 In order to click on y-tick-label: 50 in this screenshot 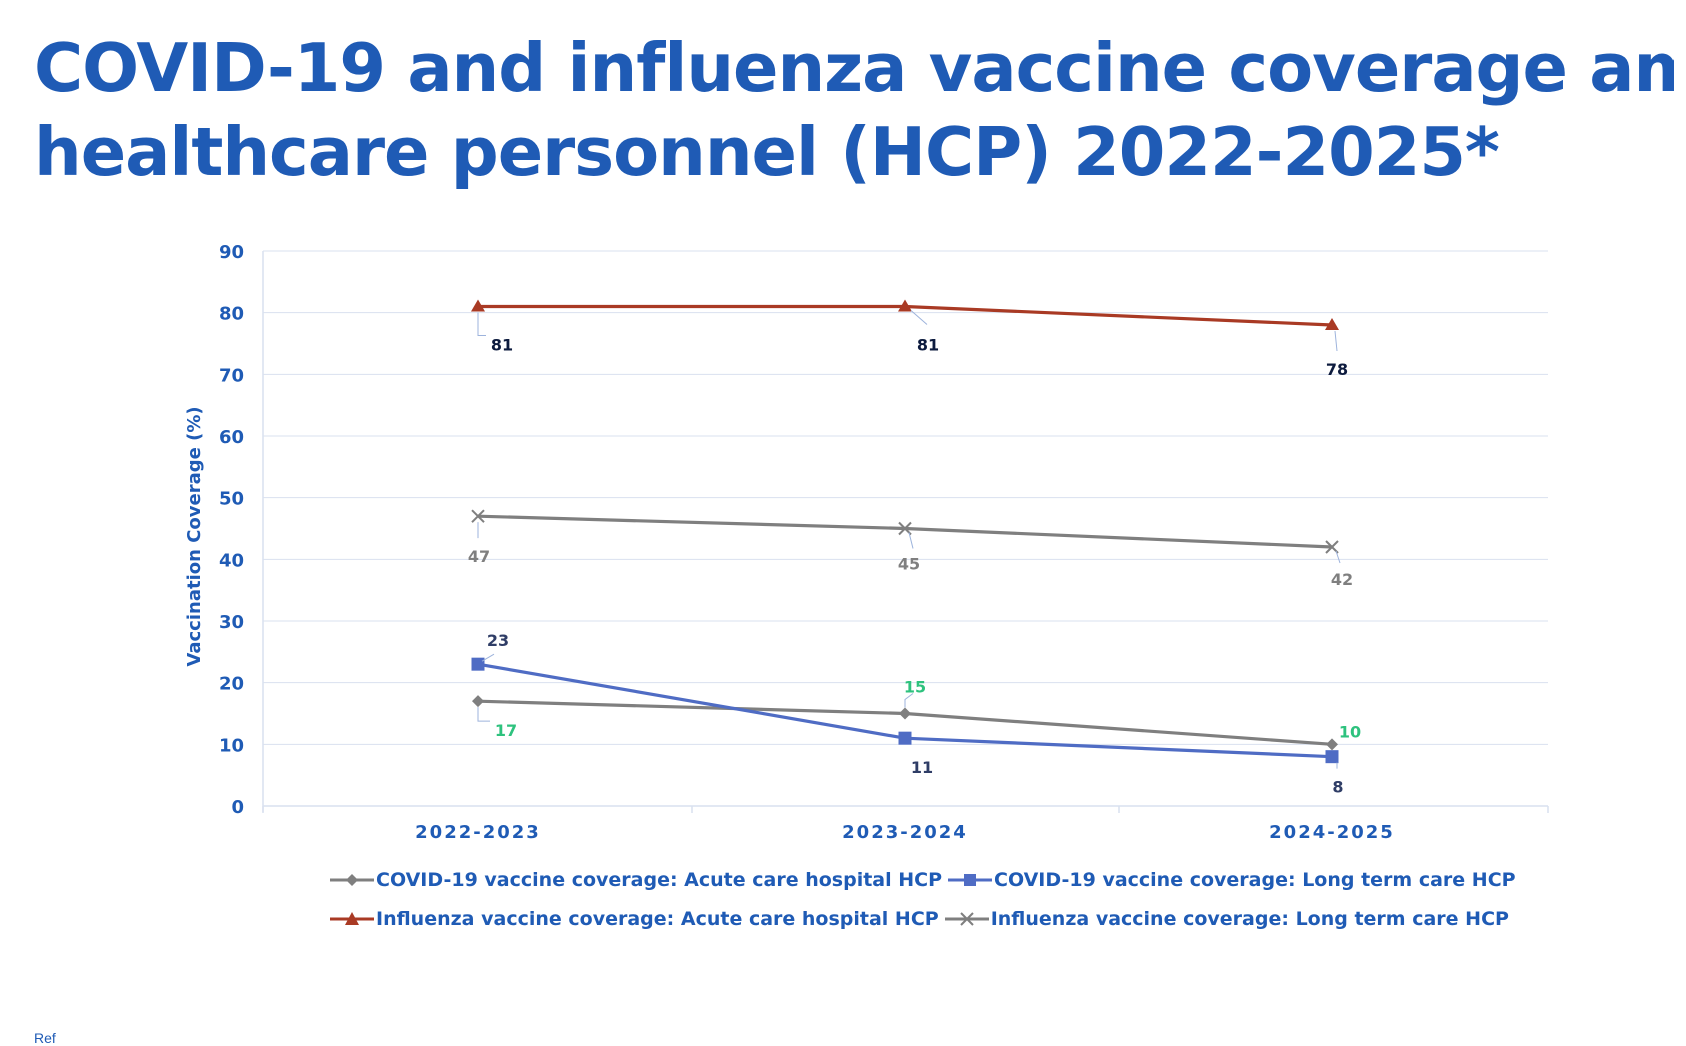, I will do `click(231, 499)`.